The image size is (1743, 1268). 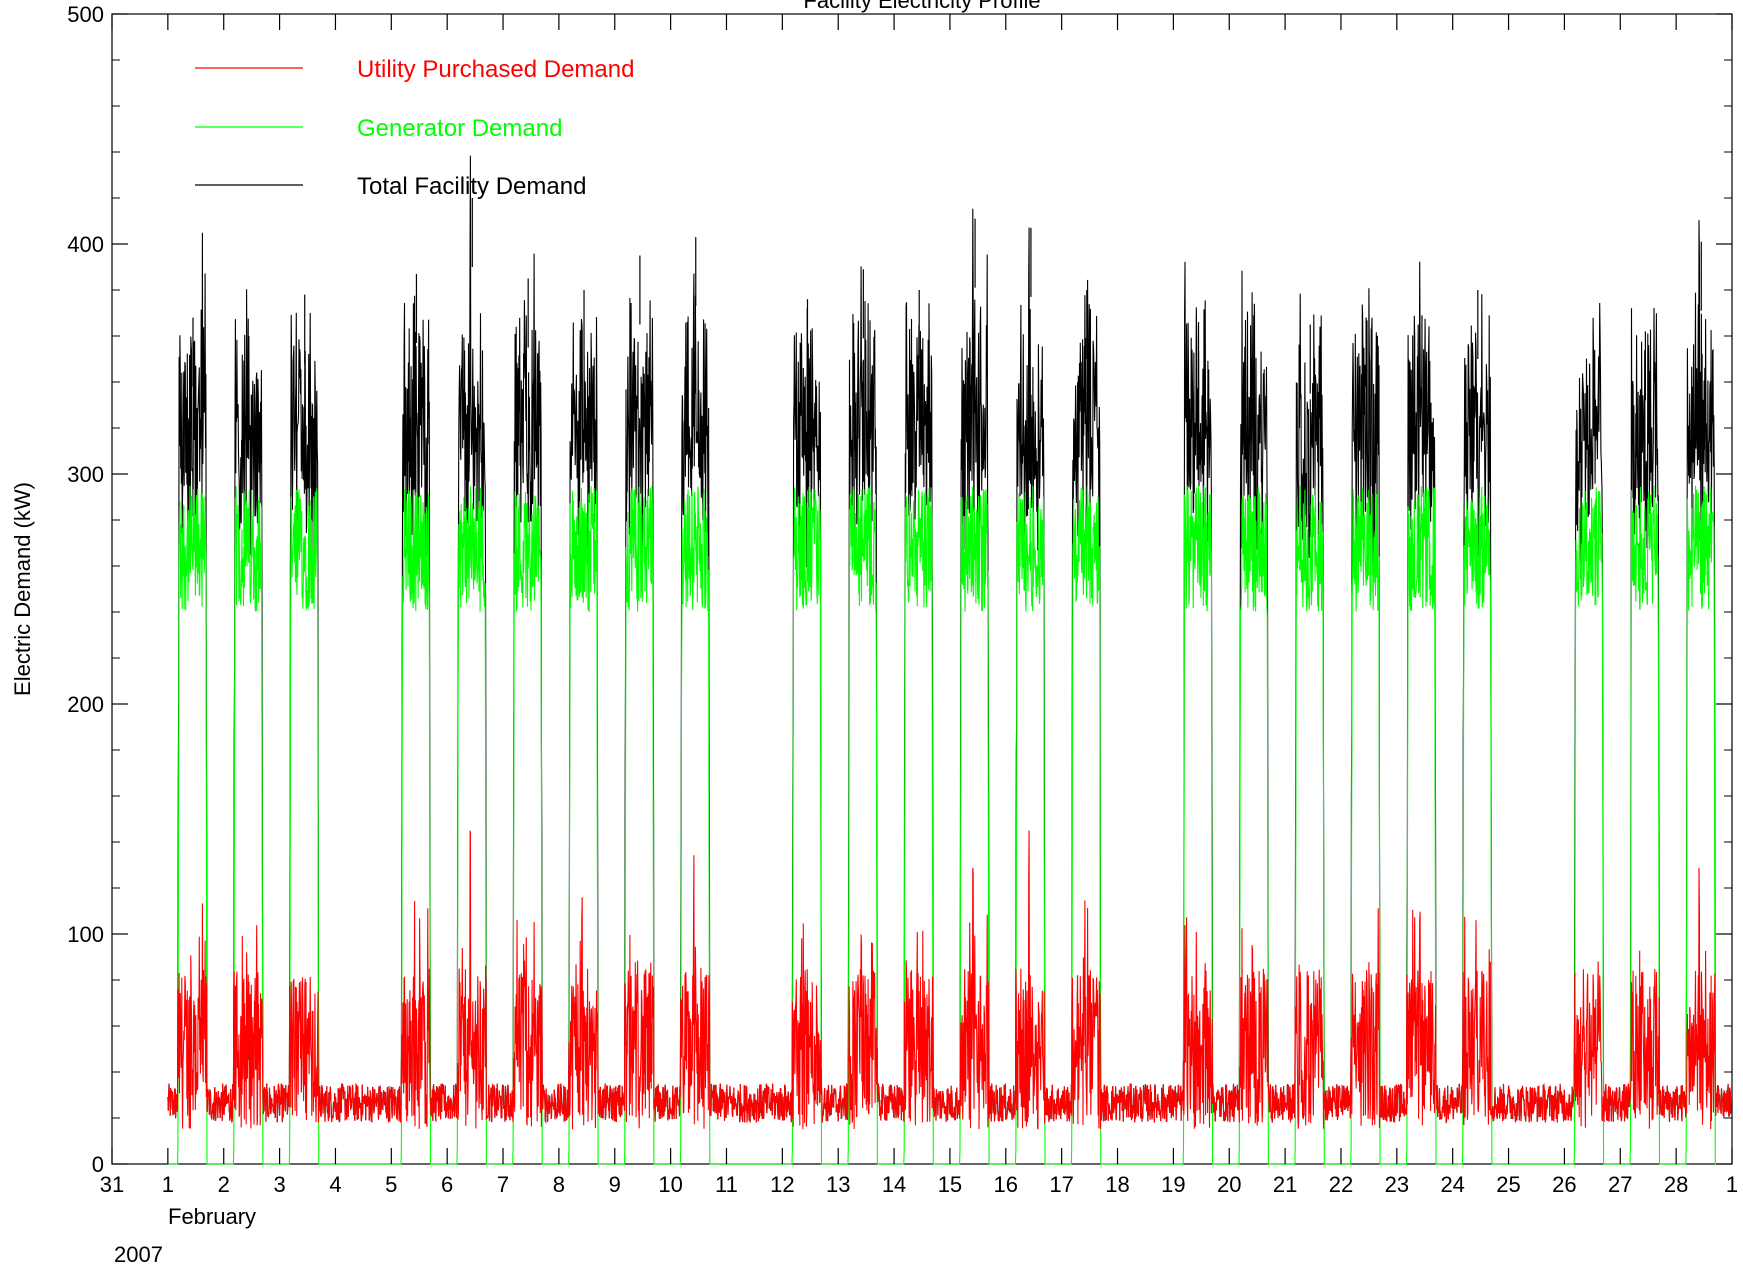 I want to click on x-tick-label: 12, so click(x=782, y=1184).